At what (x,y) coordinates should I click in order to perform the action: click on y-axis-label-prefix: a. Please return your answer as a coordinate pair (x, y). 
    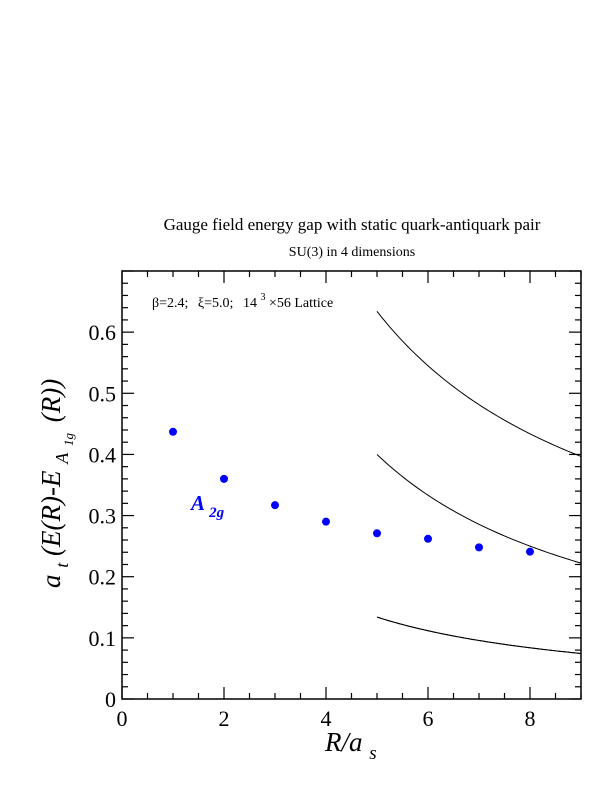
    Looking at the image, I should click on (51, 582).